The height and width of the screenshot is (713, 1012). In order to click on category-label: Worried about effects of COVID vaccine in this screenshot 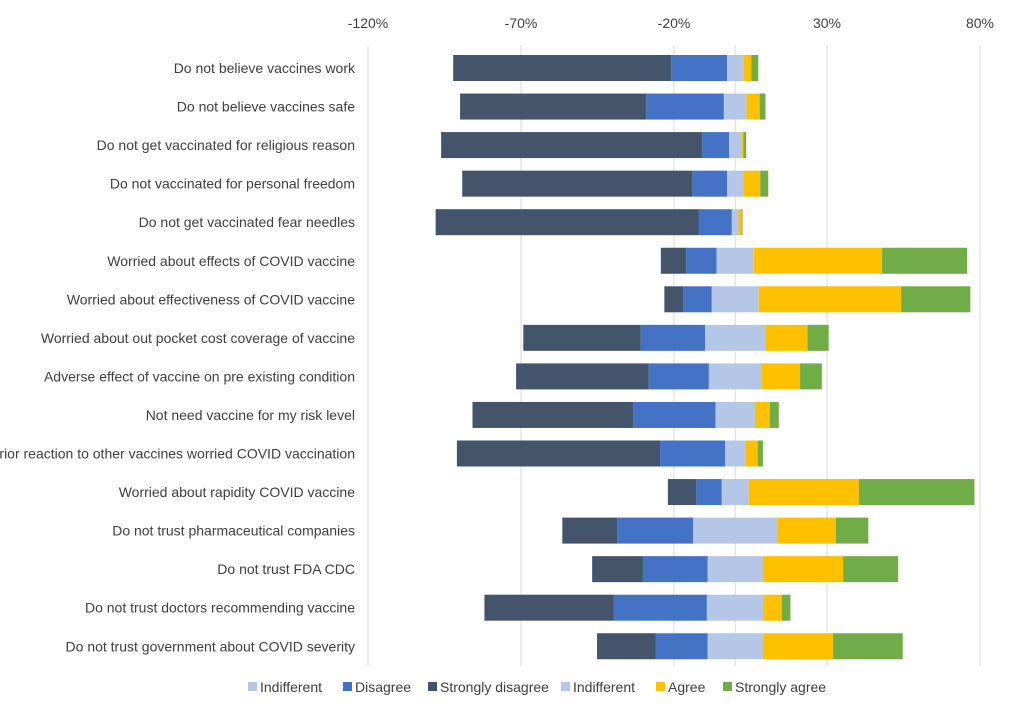, I will do `click(231, 261)`.